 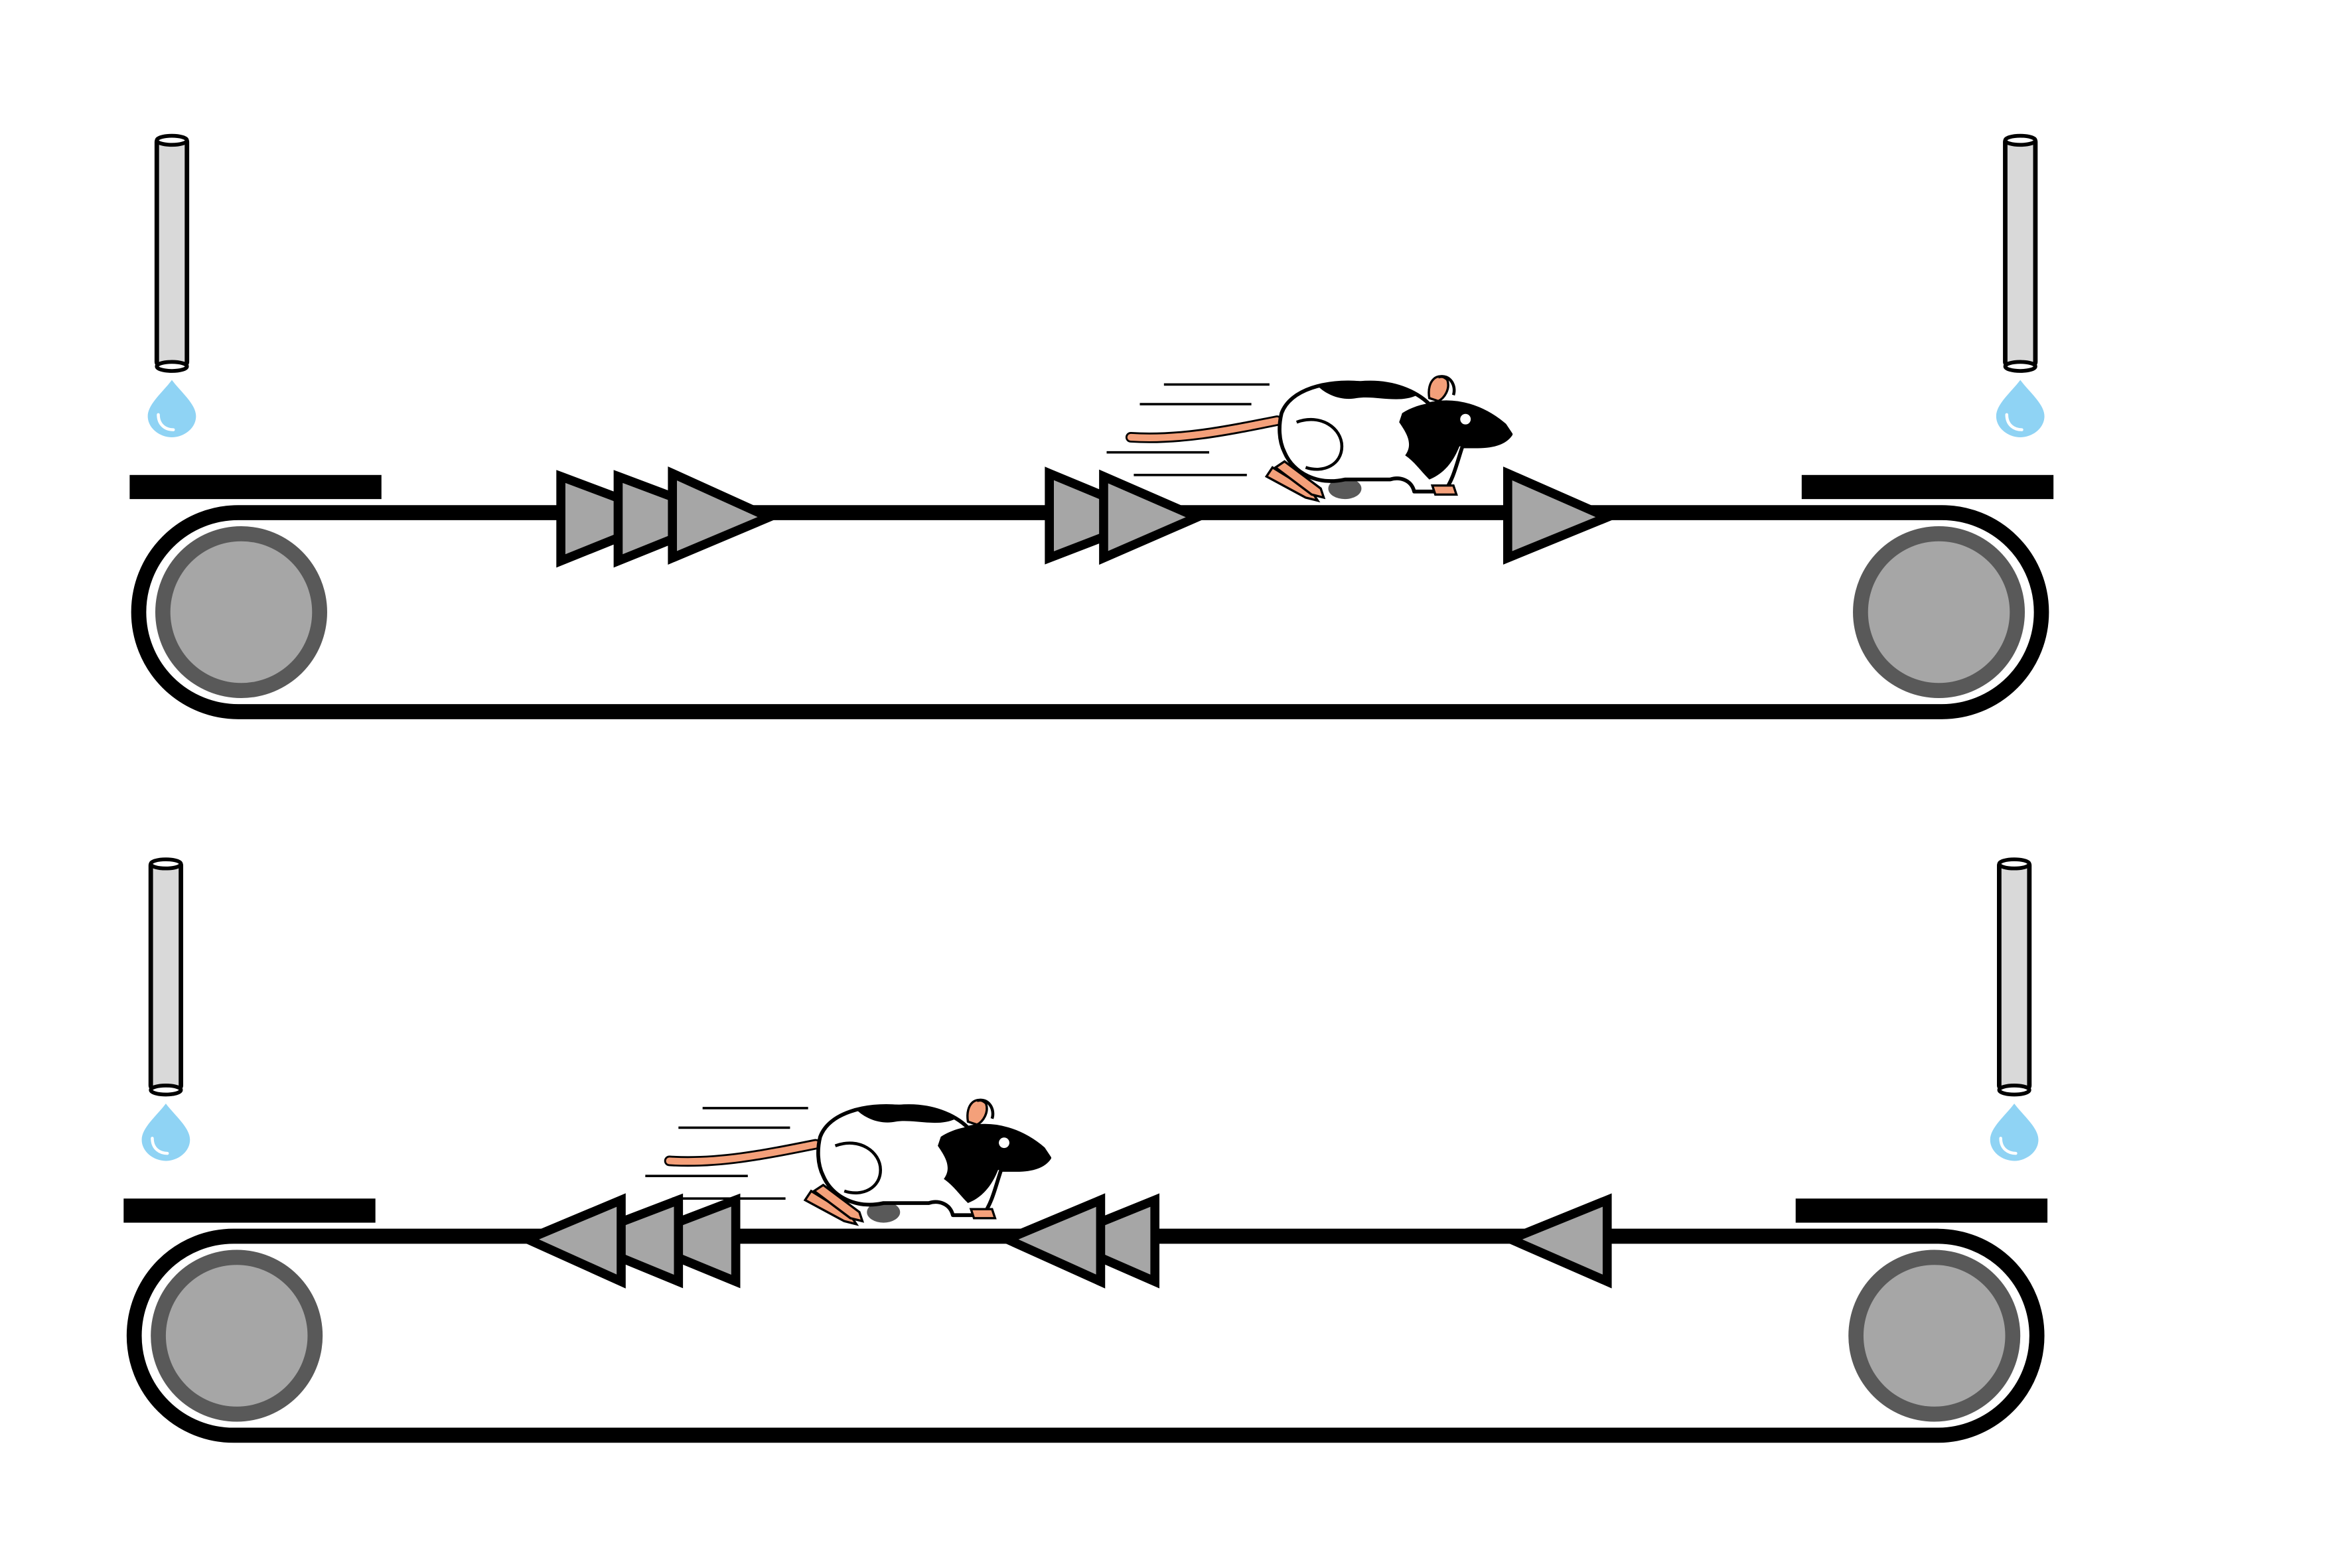 What do you see at coordinates (237, 1335) in the screenshot?
I see `left-roller-bottom` at bounding box center [237, 1335].